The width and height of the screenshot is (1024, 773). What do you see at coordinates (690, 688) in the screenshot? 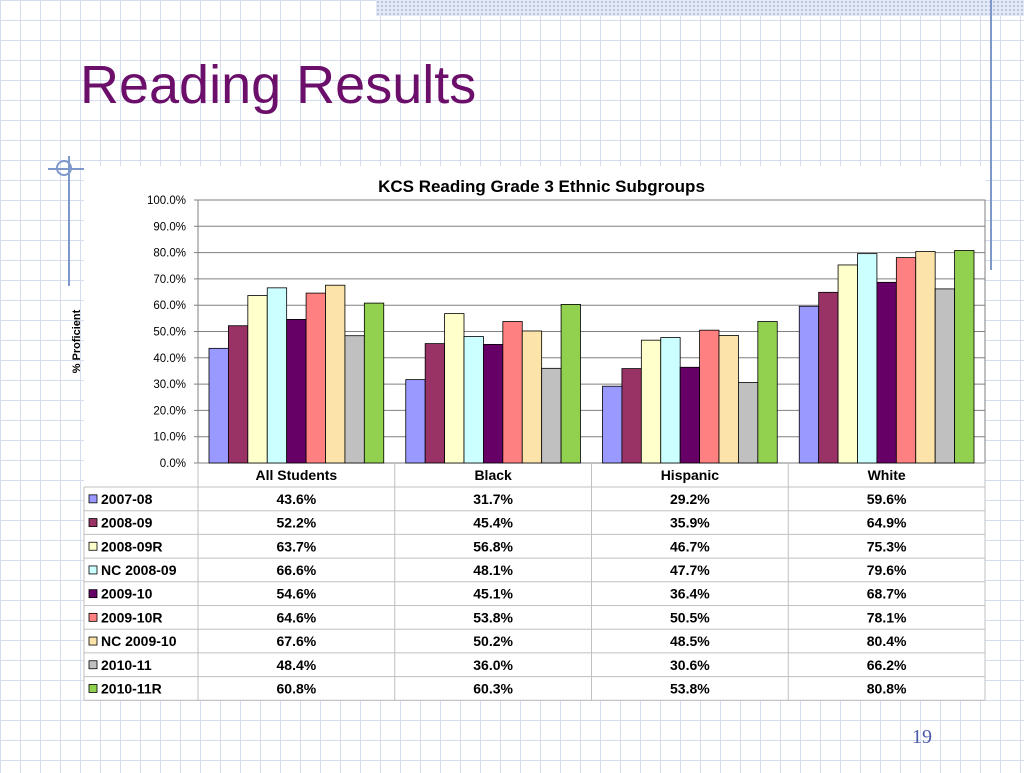
I see `data-table-value: 53.8%` at bounding box center [690, 688].